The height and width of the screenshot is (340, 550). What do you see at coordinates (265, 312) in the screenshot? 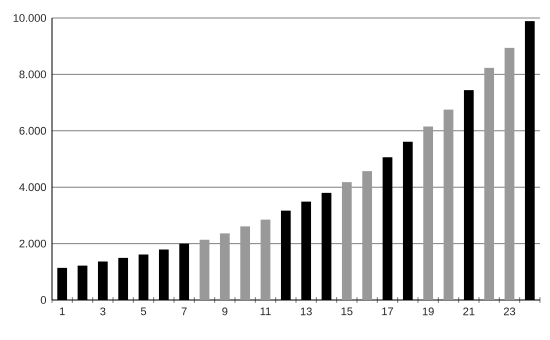
I see `x-tick-label: 11` at bounding box center [265, 312].